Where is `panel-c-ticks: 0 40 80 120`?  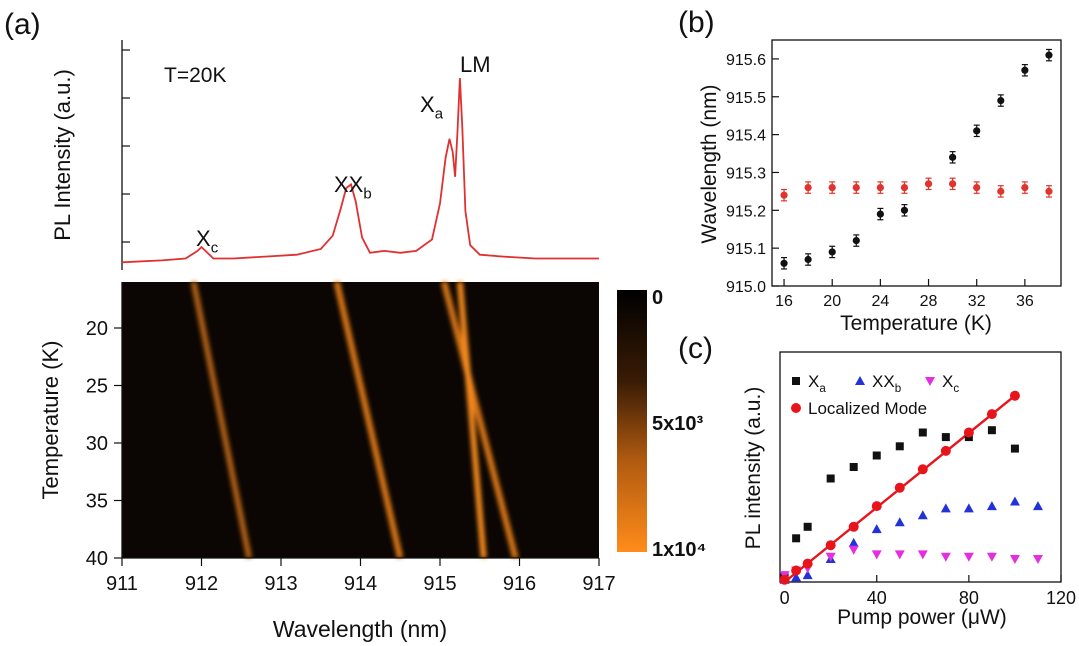
panel-c-ticks: 0 40 80 120 is located at coordinates (928, 591).